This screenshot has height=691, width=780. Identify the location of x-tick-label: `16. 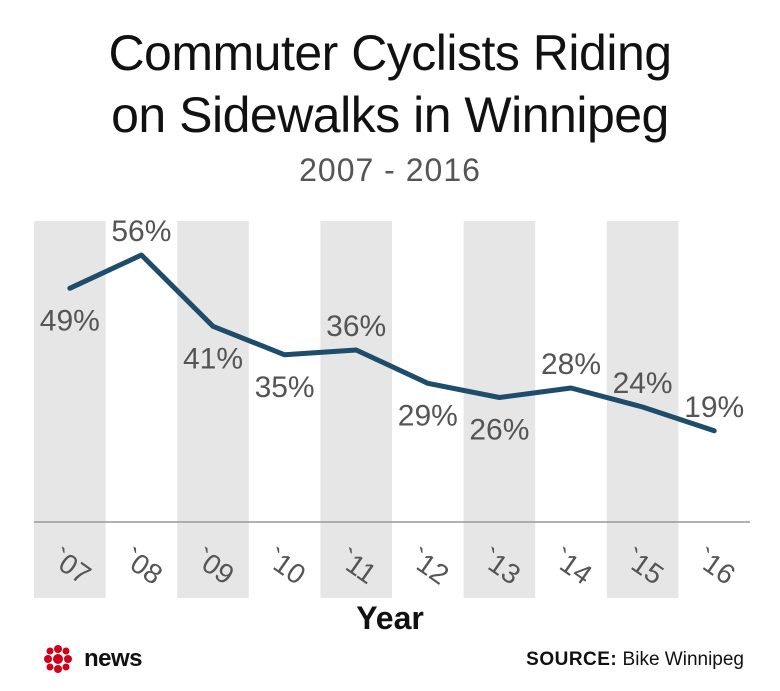
(715, 566).